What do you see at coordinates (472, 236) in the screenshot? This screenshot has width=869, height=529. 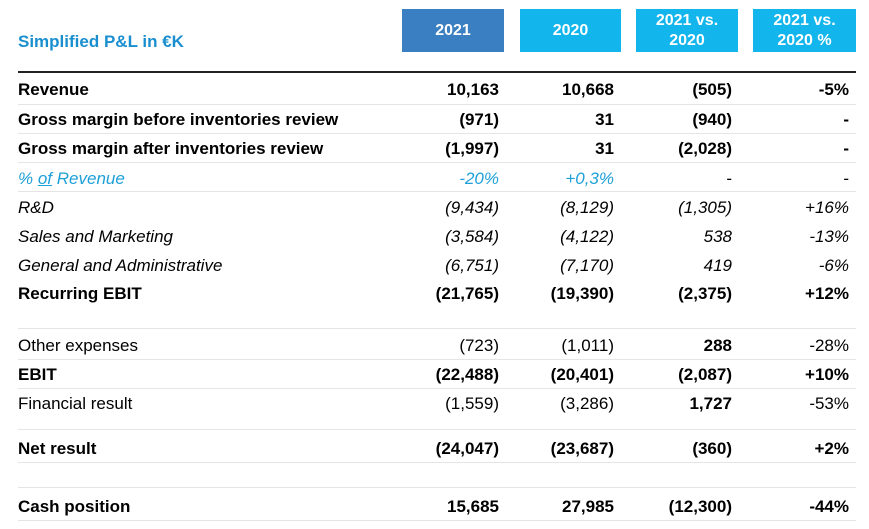 I see `value-2021: (3,584)` at bounding box center [472, 236].